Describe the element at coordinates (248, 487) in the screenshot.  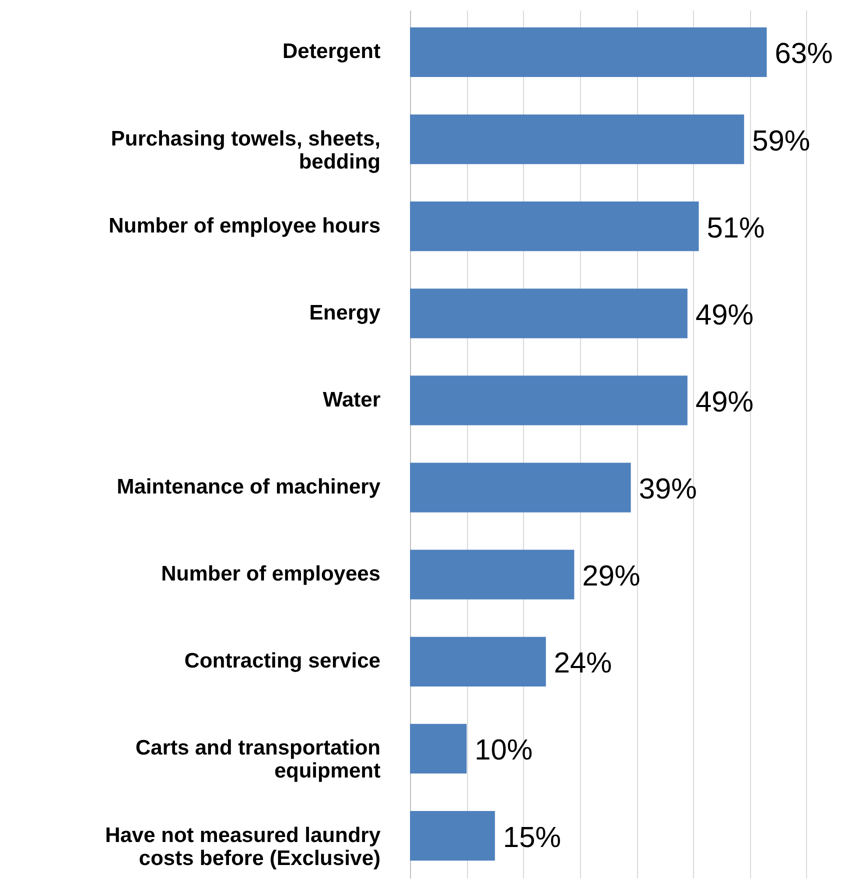
I see `y-tick-label: Maintenance of machinery` at that location.